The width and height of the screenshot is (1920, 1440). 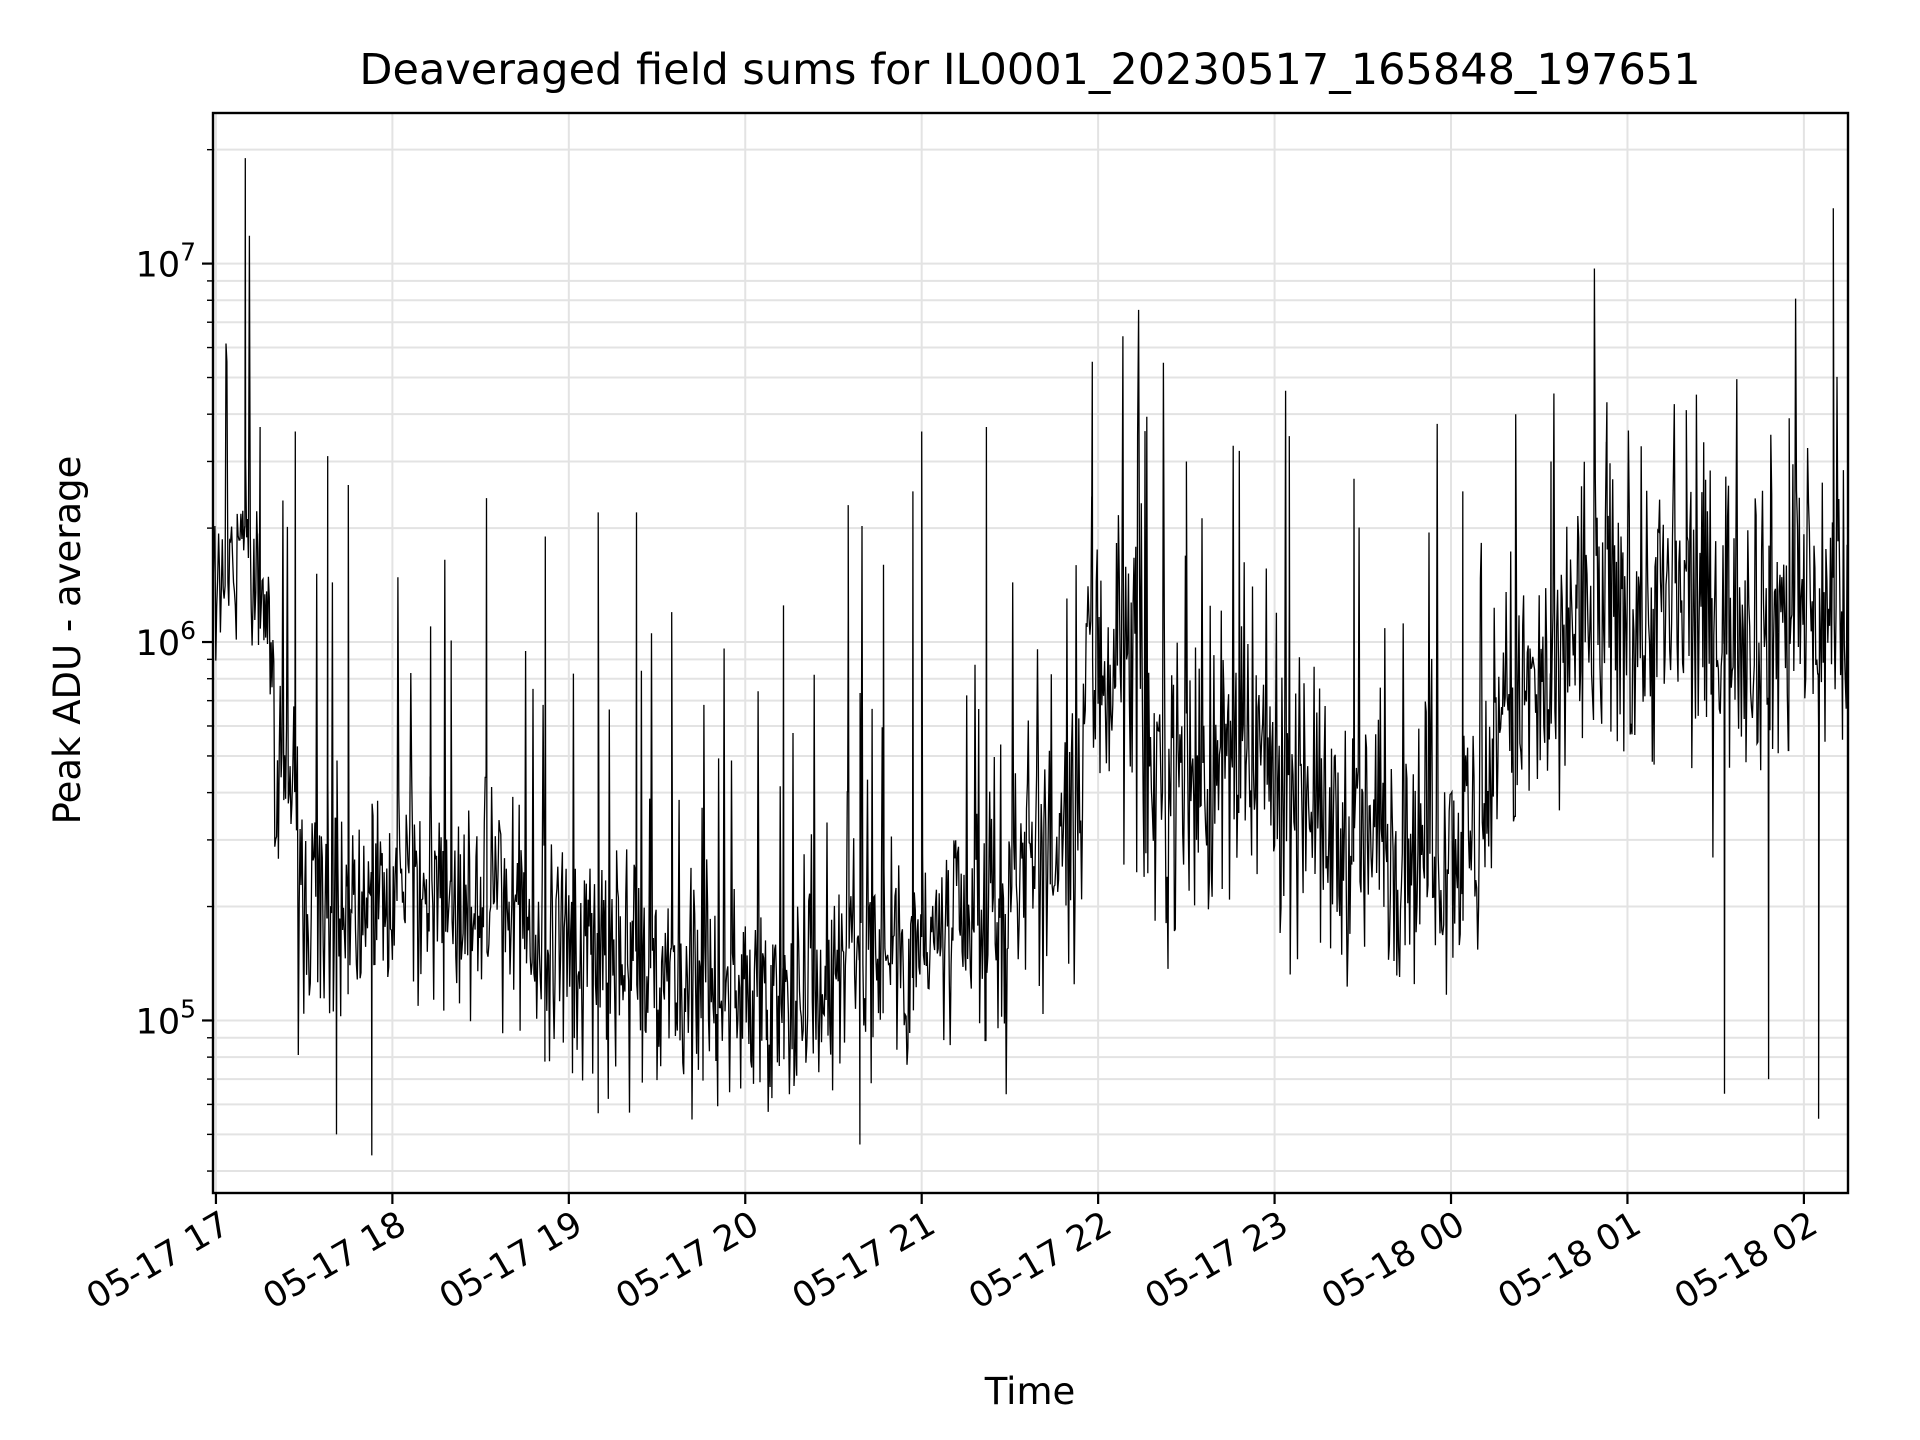 I want to click on x-tick-label: 05-17 21, so click(x=864, y=1260).